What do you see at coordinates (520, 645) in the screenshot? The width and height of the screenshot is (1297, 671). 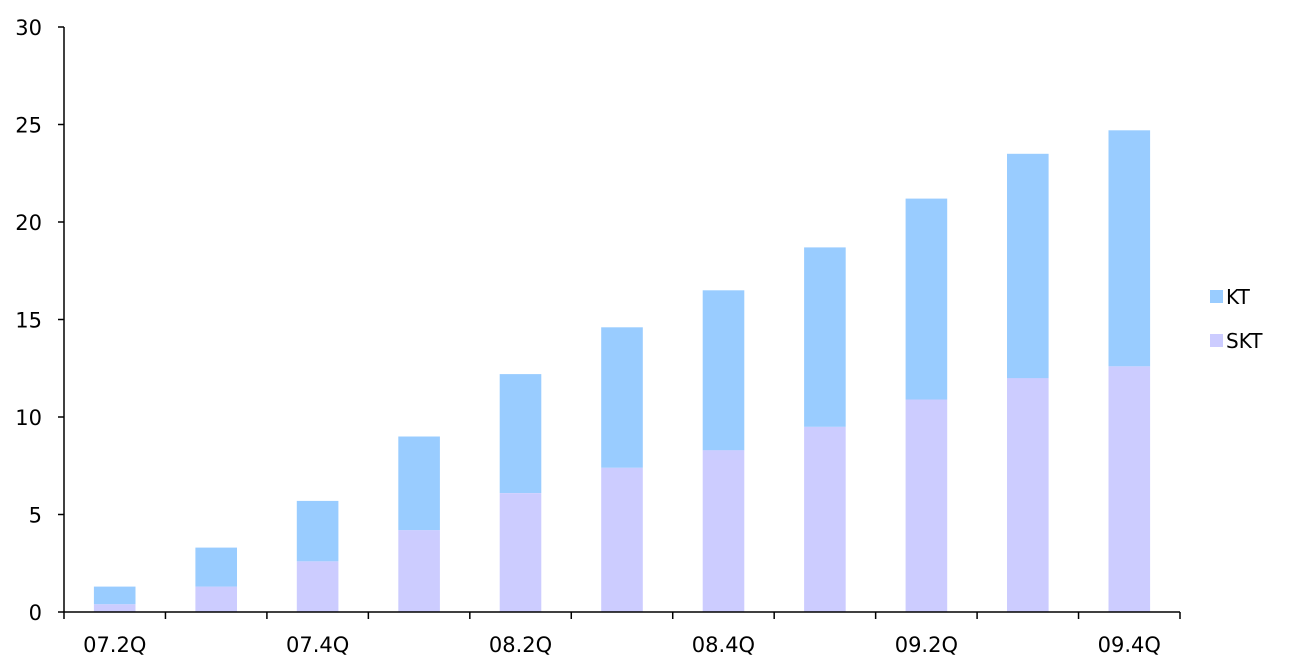 I see `x-tick-label: 08.2Q` at bounding box center [520, 645].